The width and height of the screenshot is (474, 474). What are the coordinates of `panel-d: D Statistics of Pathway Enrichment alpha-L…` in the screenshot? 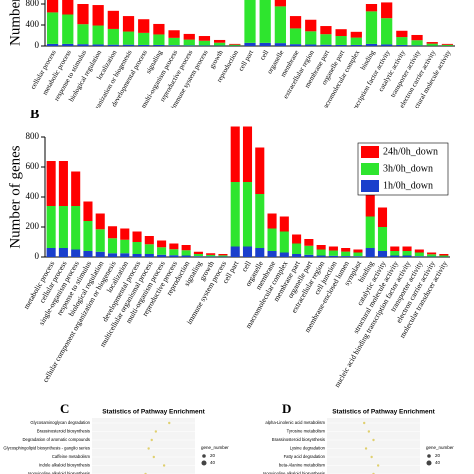 It's located at (358, 437).